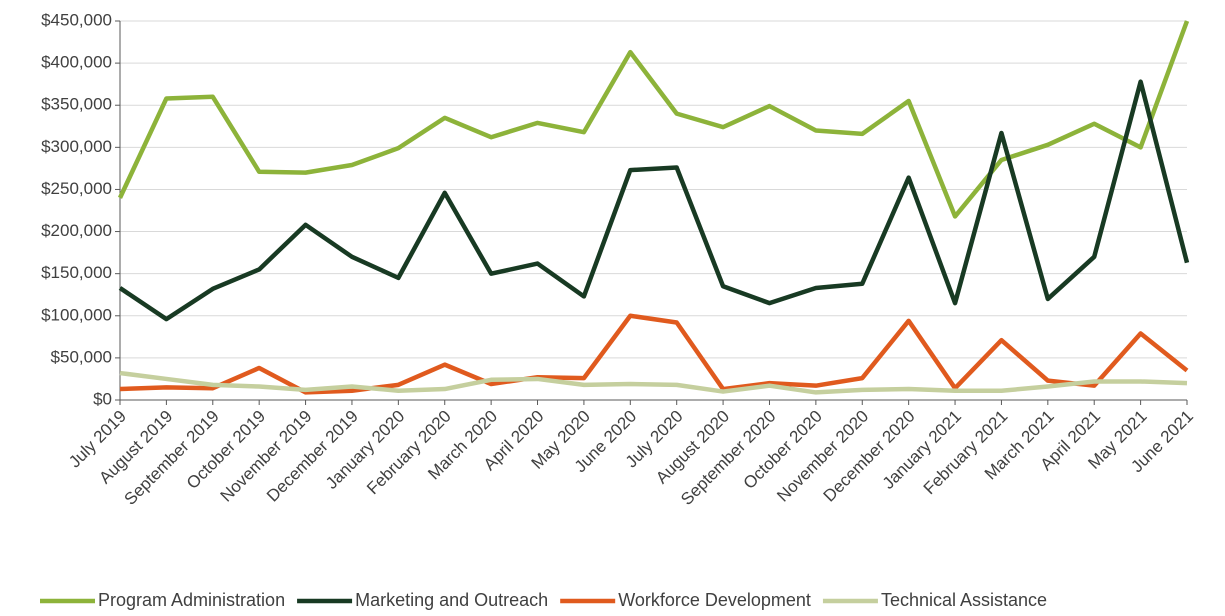 The width and height of the screenshot is (1225, 616). What do you see at coordinates (76, 314) in the screenshot?
I see `y-tick-label: $100,000` at bounding box center [76, 314].